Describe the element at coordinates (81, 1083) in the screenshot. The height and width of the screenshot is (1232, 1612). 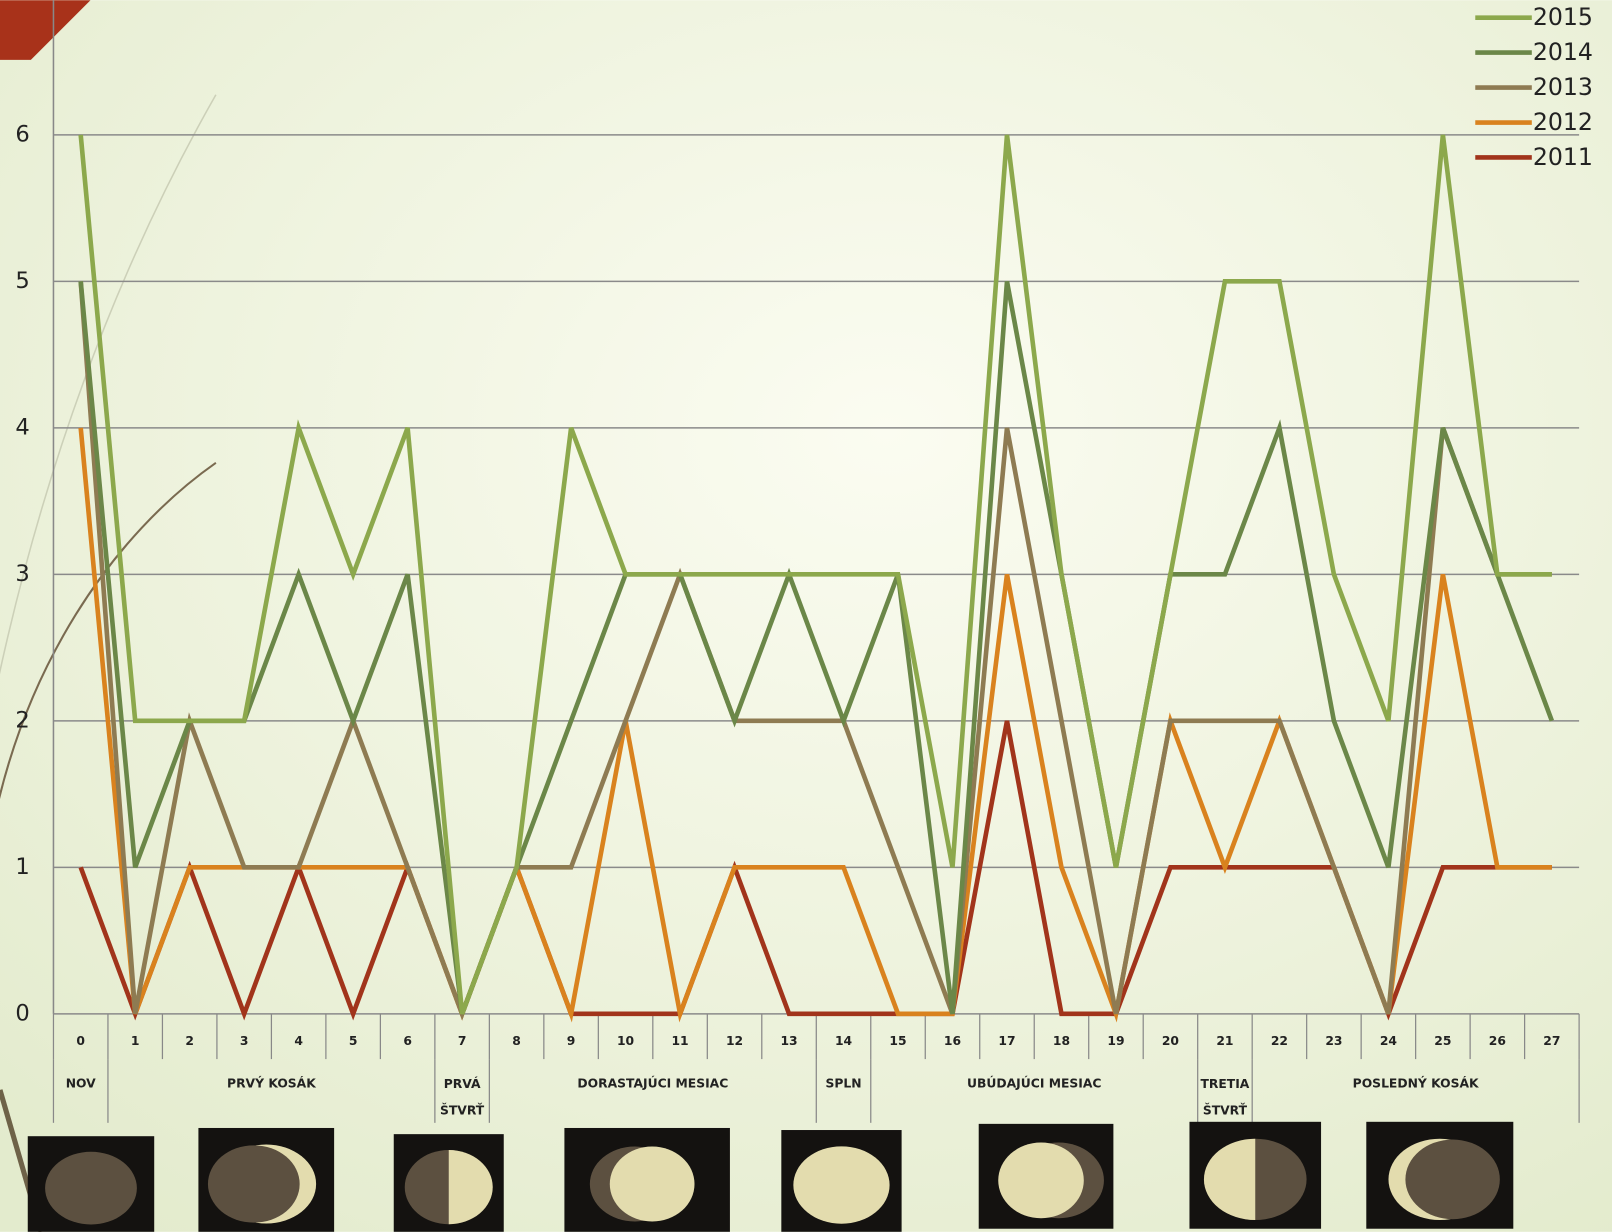
I see `phase-label: NOV` at that location.